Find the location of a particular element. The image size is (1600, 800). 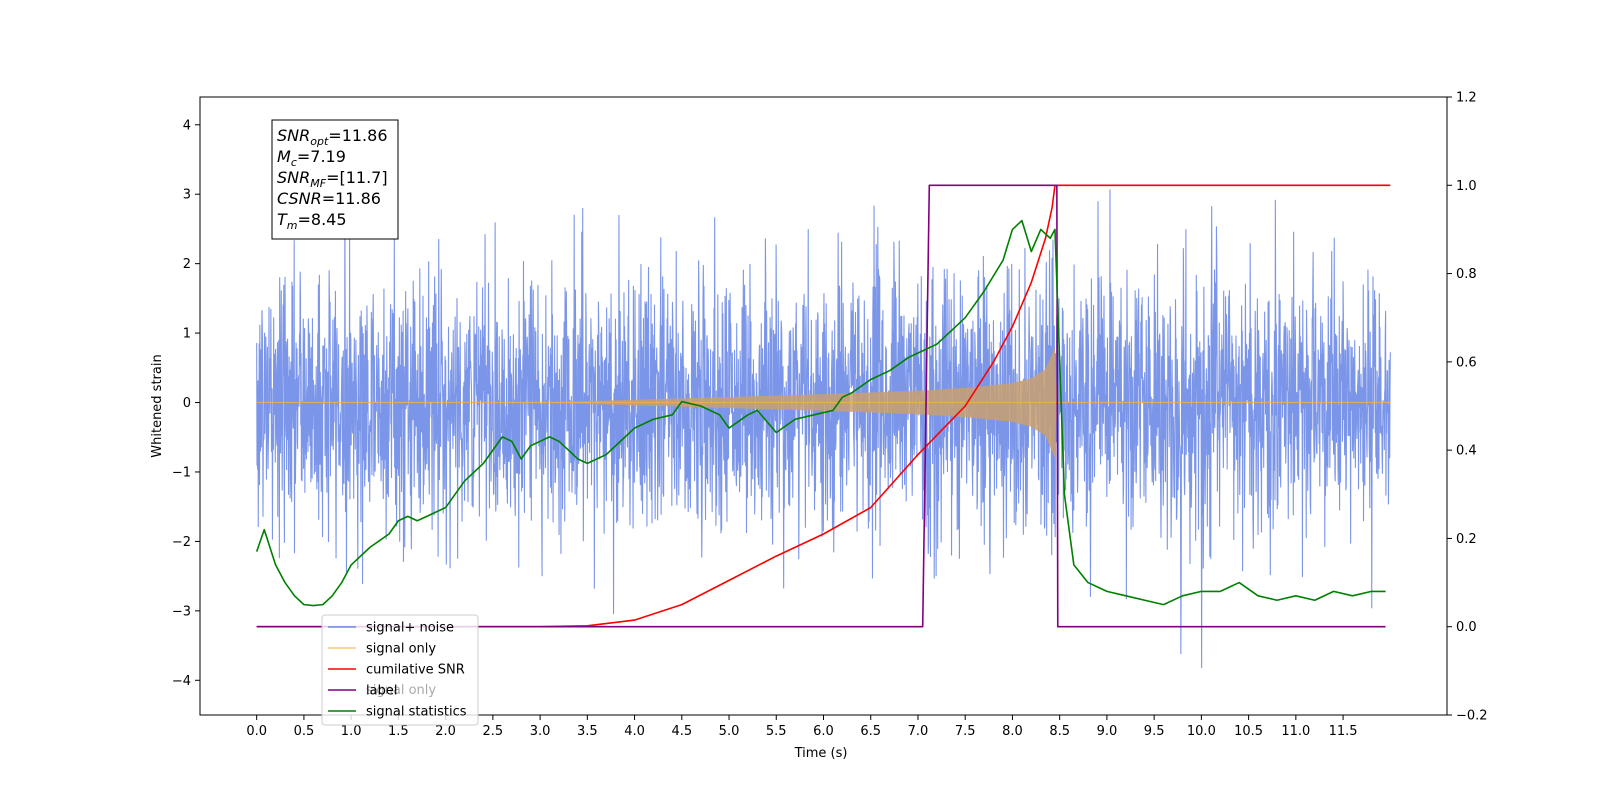

annotation-value: =[11.7] is located at coordinates (357, 177).